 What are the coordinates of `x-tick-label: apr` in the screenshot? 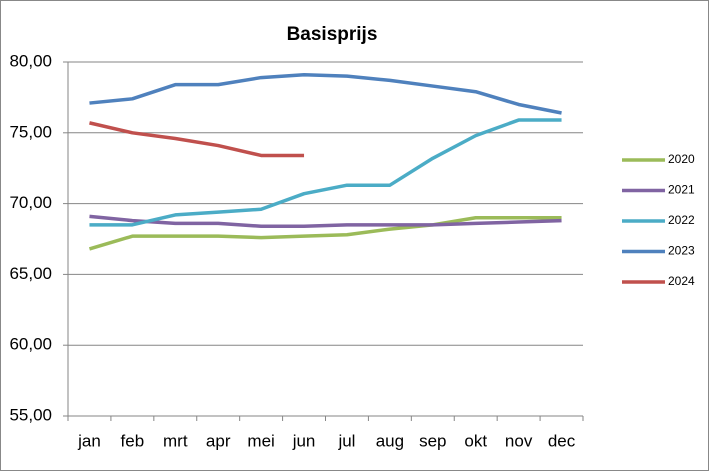 It's located at (218, 440).